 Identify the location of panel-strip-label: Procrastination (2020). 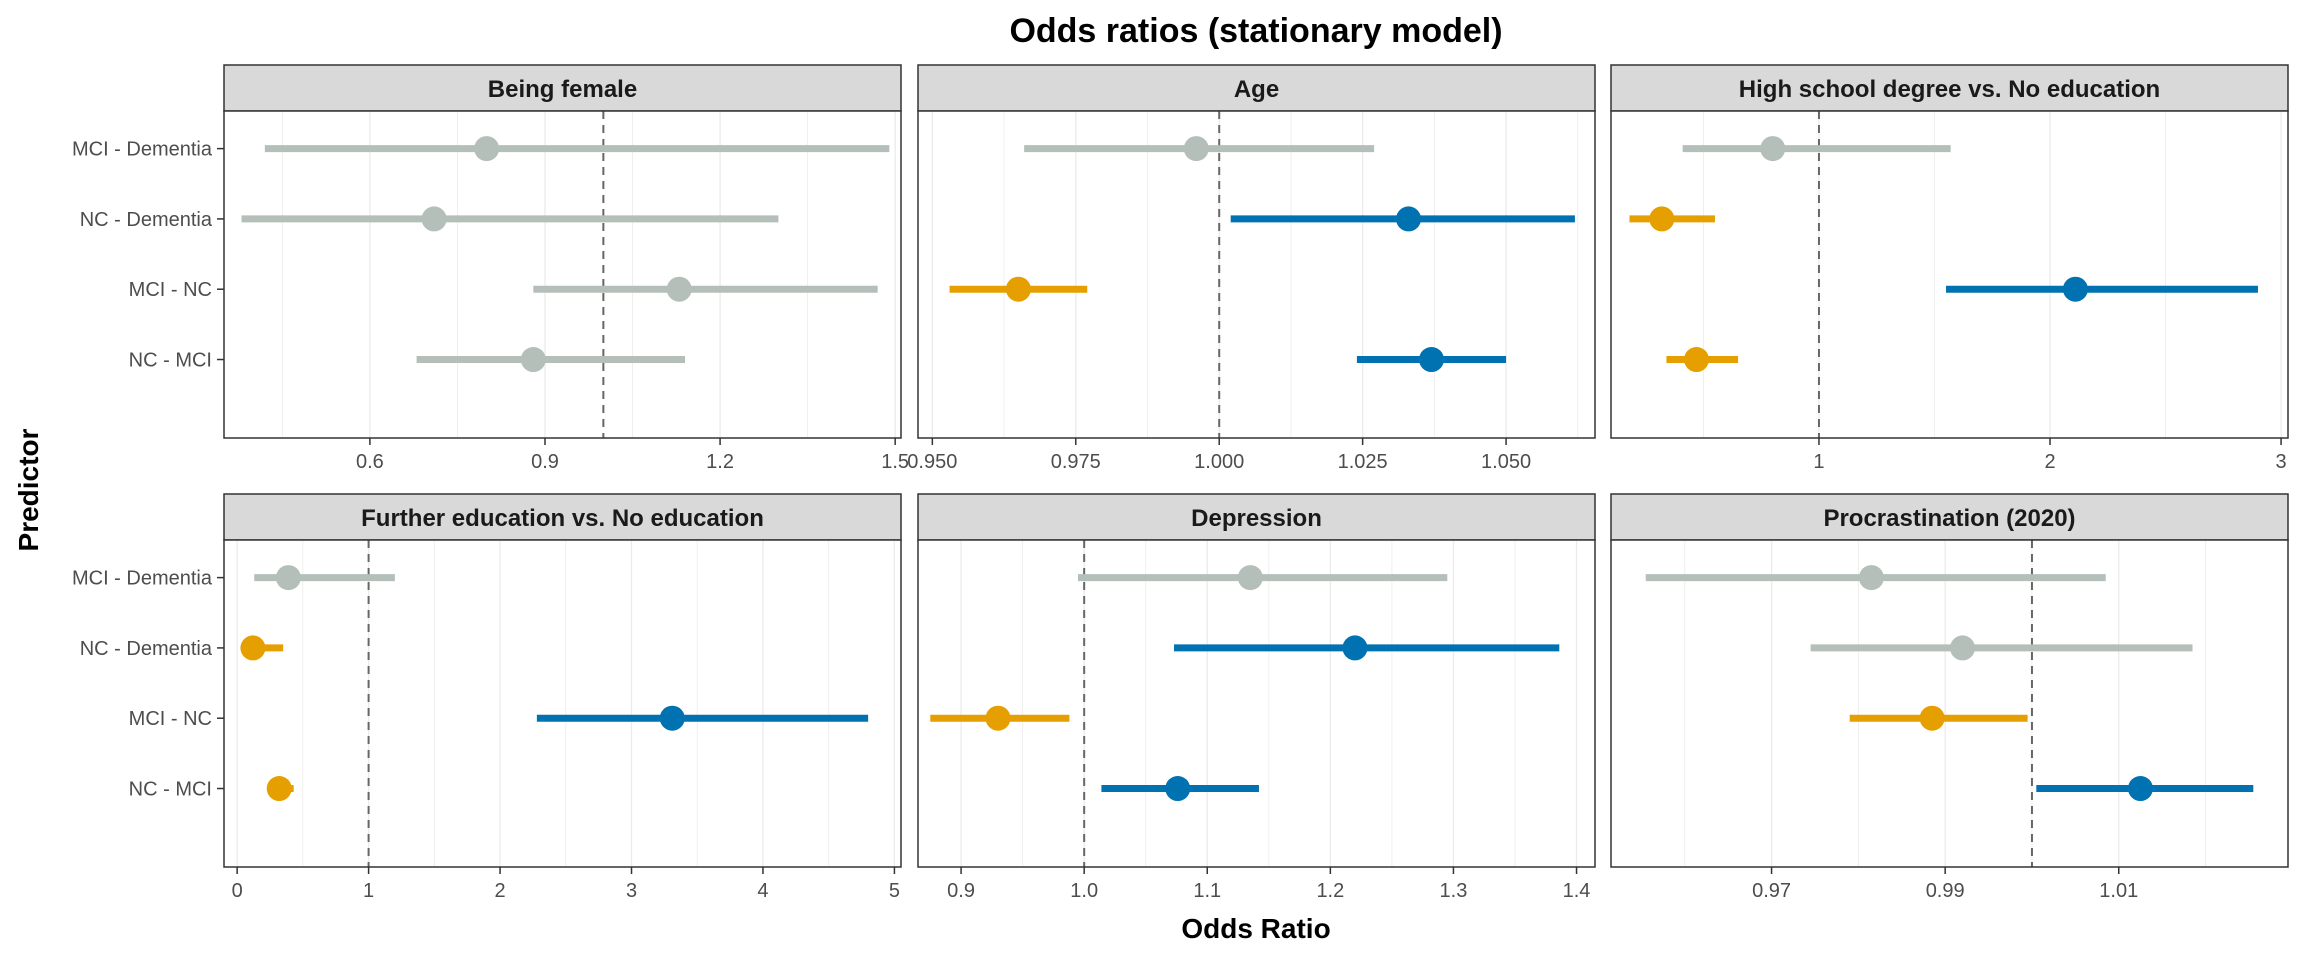
(1949, 518).